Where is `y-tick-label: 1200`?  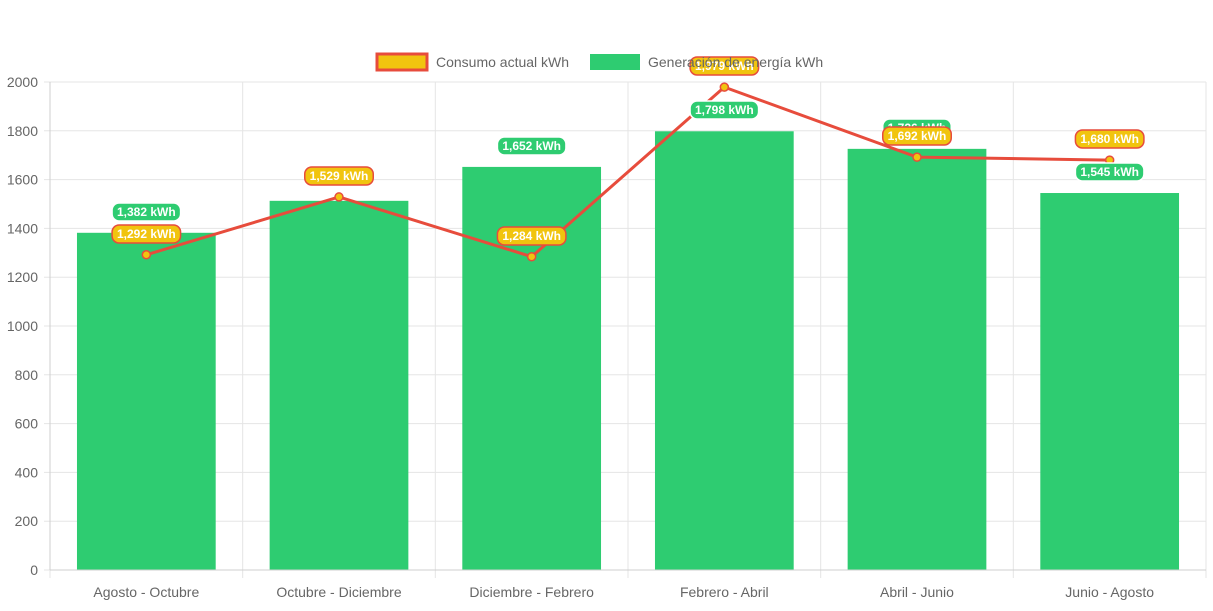 y-tick-label: 1200 is located at coordinates (22, 277).